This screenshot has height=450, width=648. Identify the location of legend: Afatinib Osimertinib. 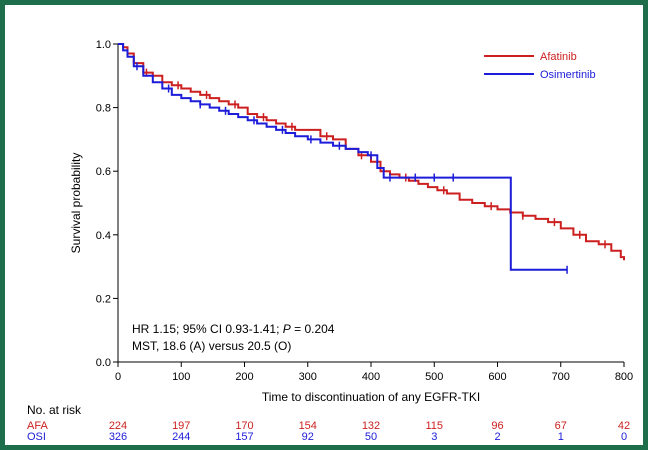
(540, 66).